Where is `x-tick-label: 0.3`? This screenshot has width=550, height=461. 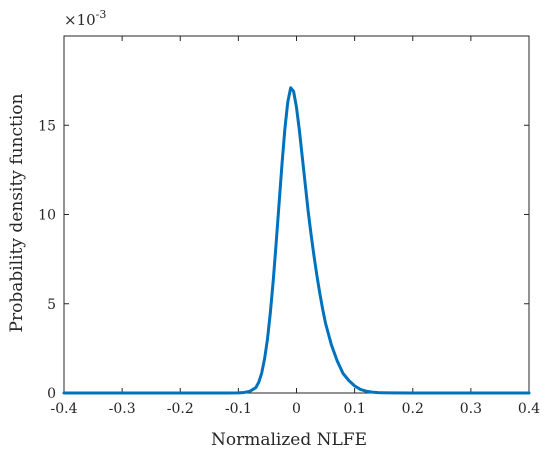 x-tick-label: 0.3 is located at coordinates (471, 409).